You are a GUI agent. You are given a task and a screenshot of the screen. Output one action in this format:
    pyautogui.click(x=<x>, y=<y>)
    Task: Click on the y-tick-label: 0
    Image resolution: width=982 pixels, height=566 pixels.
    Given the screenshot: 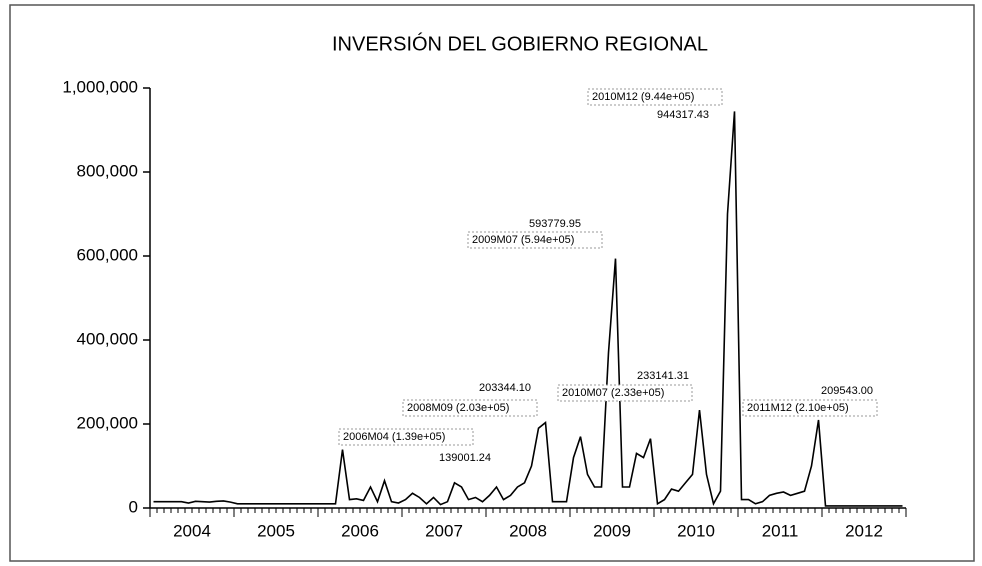 What is the action you would take?
    pyautogui.click(x=133, y=506)
    